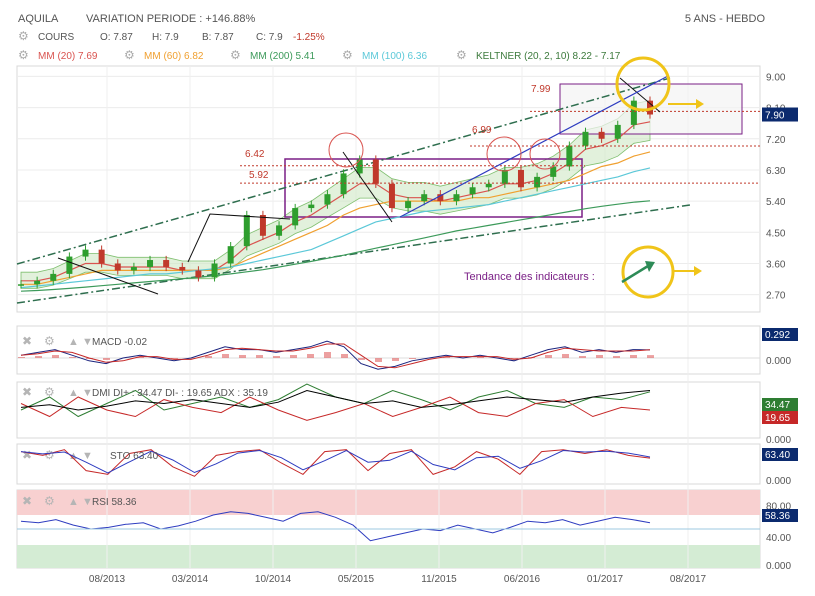 The image size is (815, 596). I want to click on legend-keltner: KELTNER (20, 2, 10) 8.22 - 7.17, so click(548, 56).